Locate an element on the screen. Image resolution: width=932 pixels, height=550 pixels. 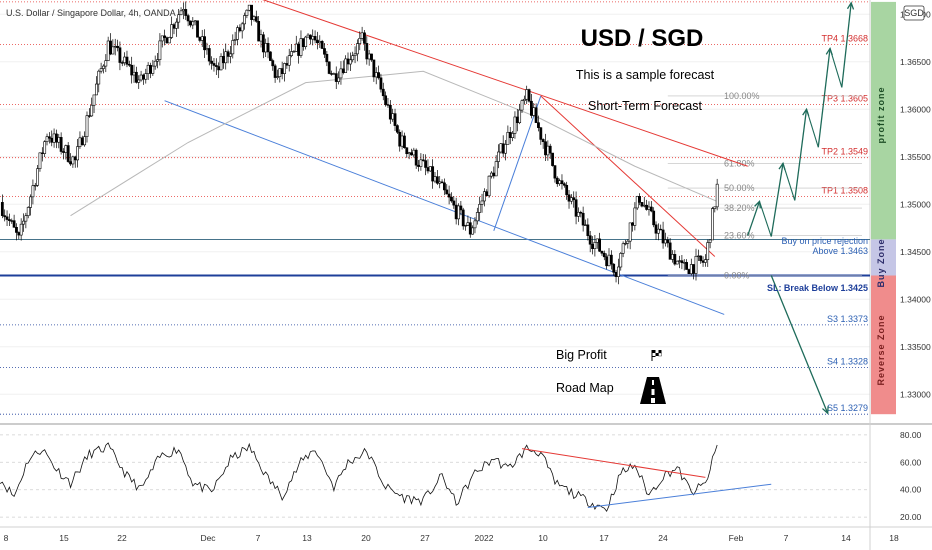
reverse-down-arrow-head is located at coordinates (825, 410).